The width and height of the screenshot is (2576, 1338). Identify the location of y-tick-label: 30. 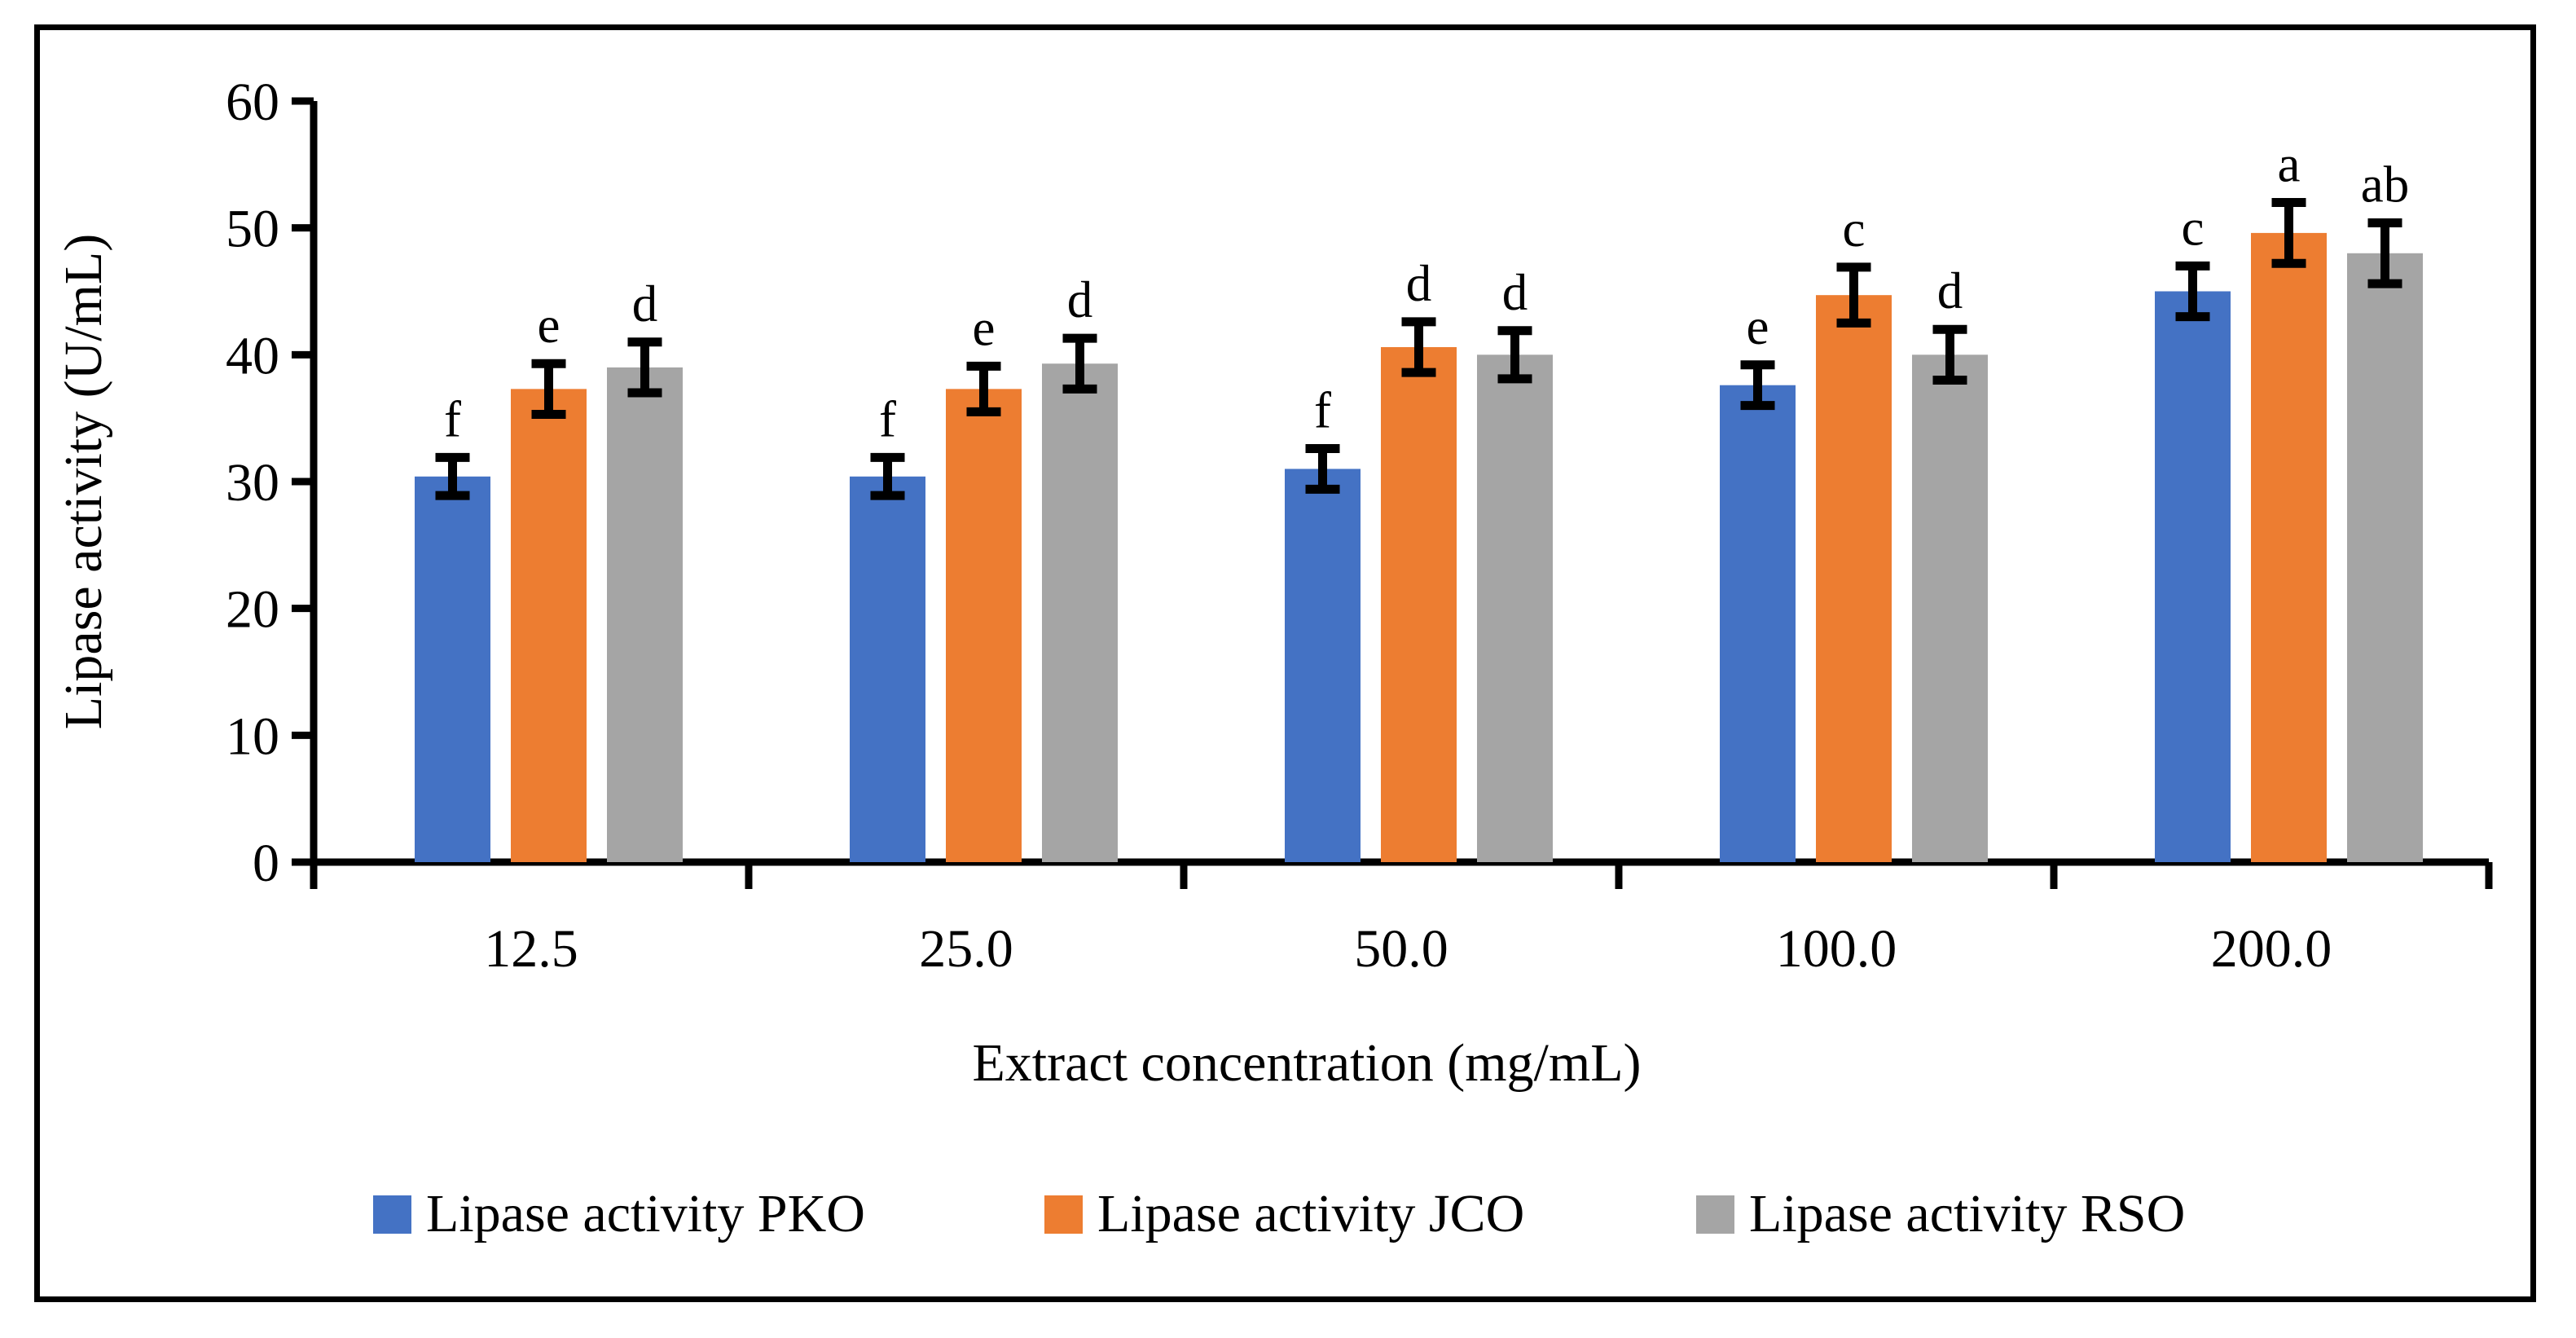
(252, 483).